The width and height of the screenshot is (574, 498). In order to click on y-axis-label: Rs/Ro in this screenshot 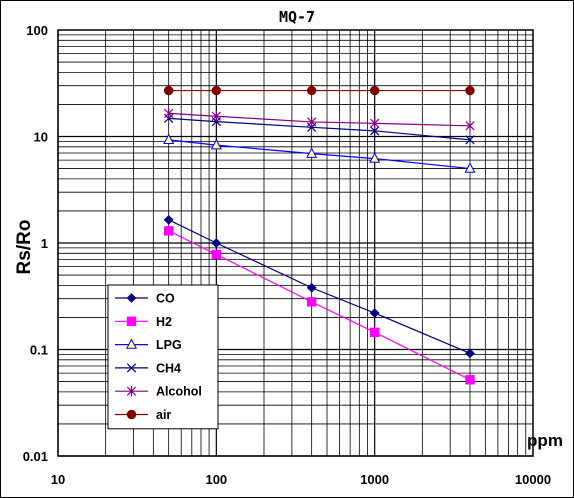, I will do `click(24, 247)`.